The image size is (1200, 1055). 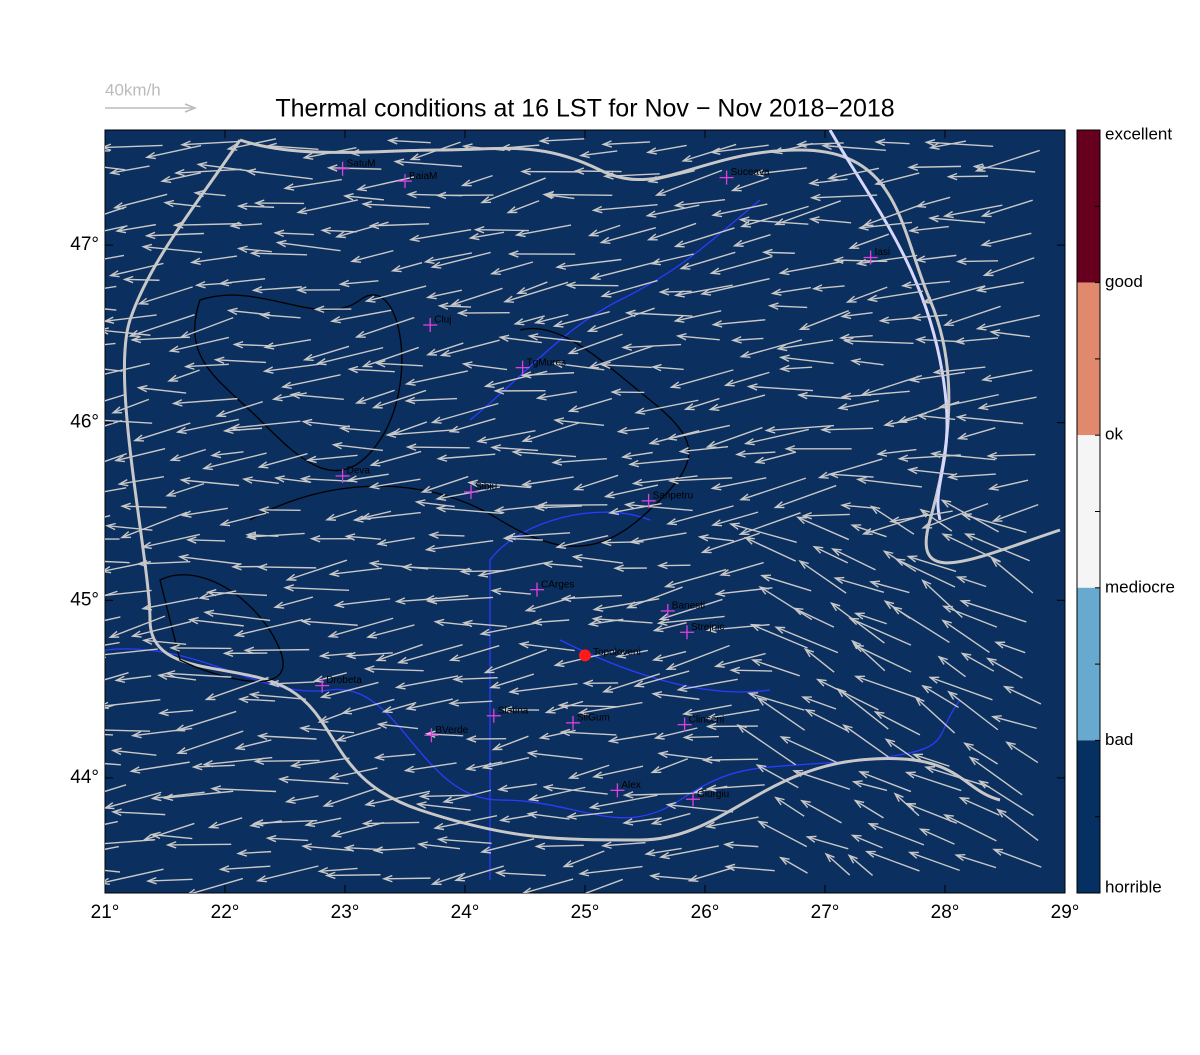 I want to click on city-label: BVerde, so click(x=451, y=730).